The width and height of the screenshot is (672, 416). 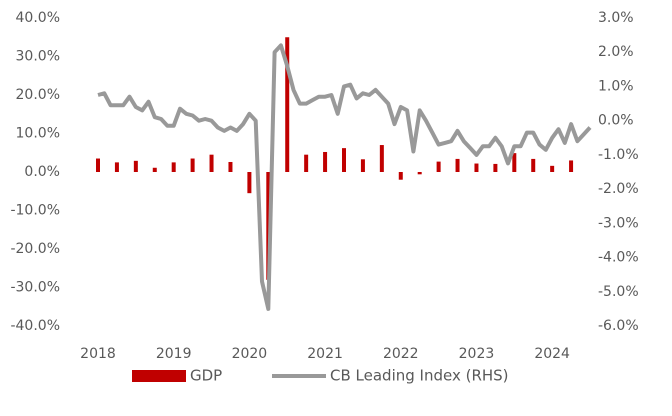 What do you see at coordinates (616, 121) in the screenshot?
I see `y2-tick-label: 0.0%` at bounding box center [616, 121].